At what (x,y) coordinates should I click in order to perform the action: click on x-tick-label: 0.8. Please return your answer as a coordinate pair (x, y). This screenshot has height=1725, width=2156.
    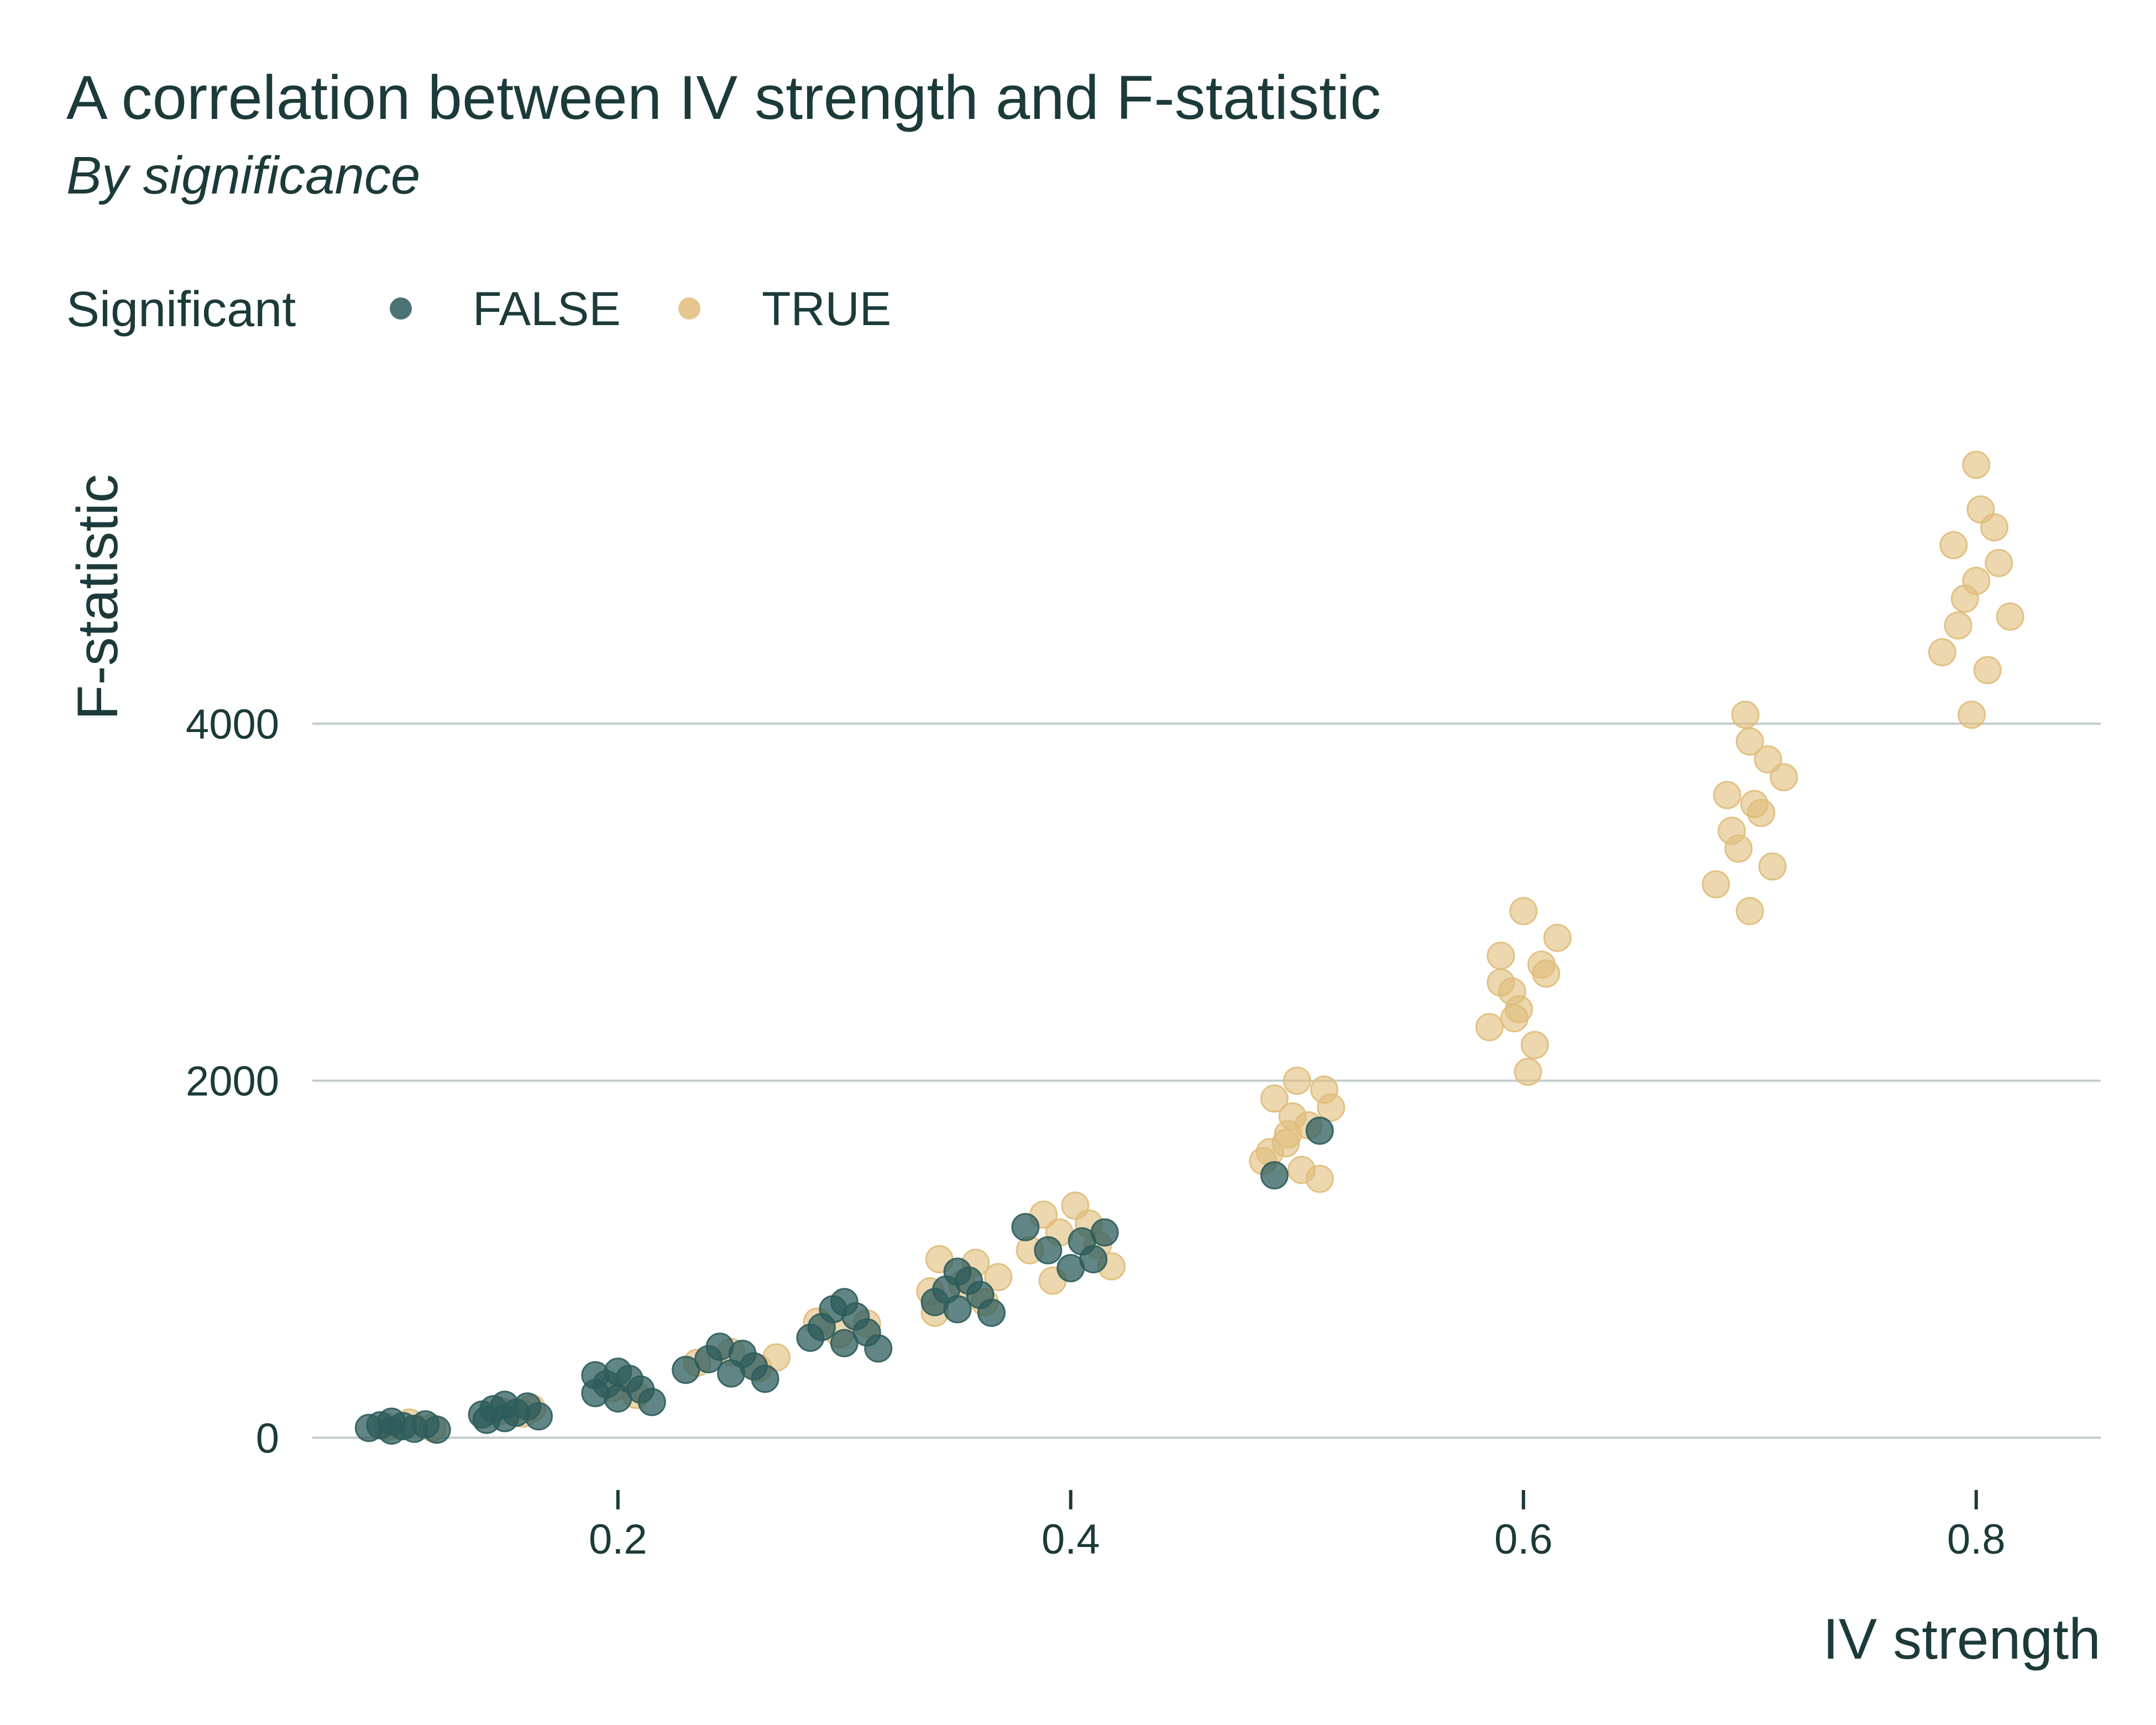
    Looking at the image, I should click on (1976, 1539).